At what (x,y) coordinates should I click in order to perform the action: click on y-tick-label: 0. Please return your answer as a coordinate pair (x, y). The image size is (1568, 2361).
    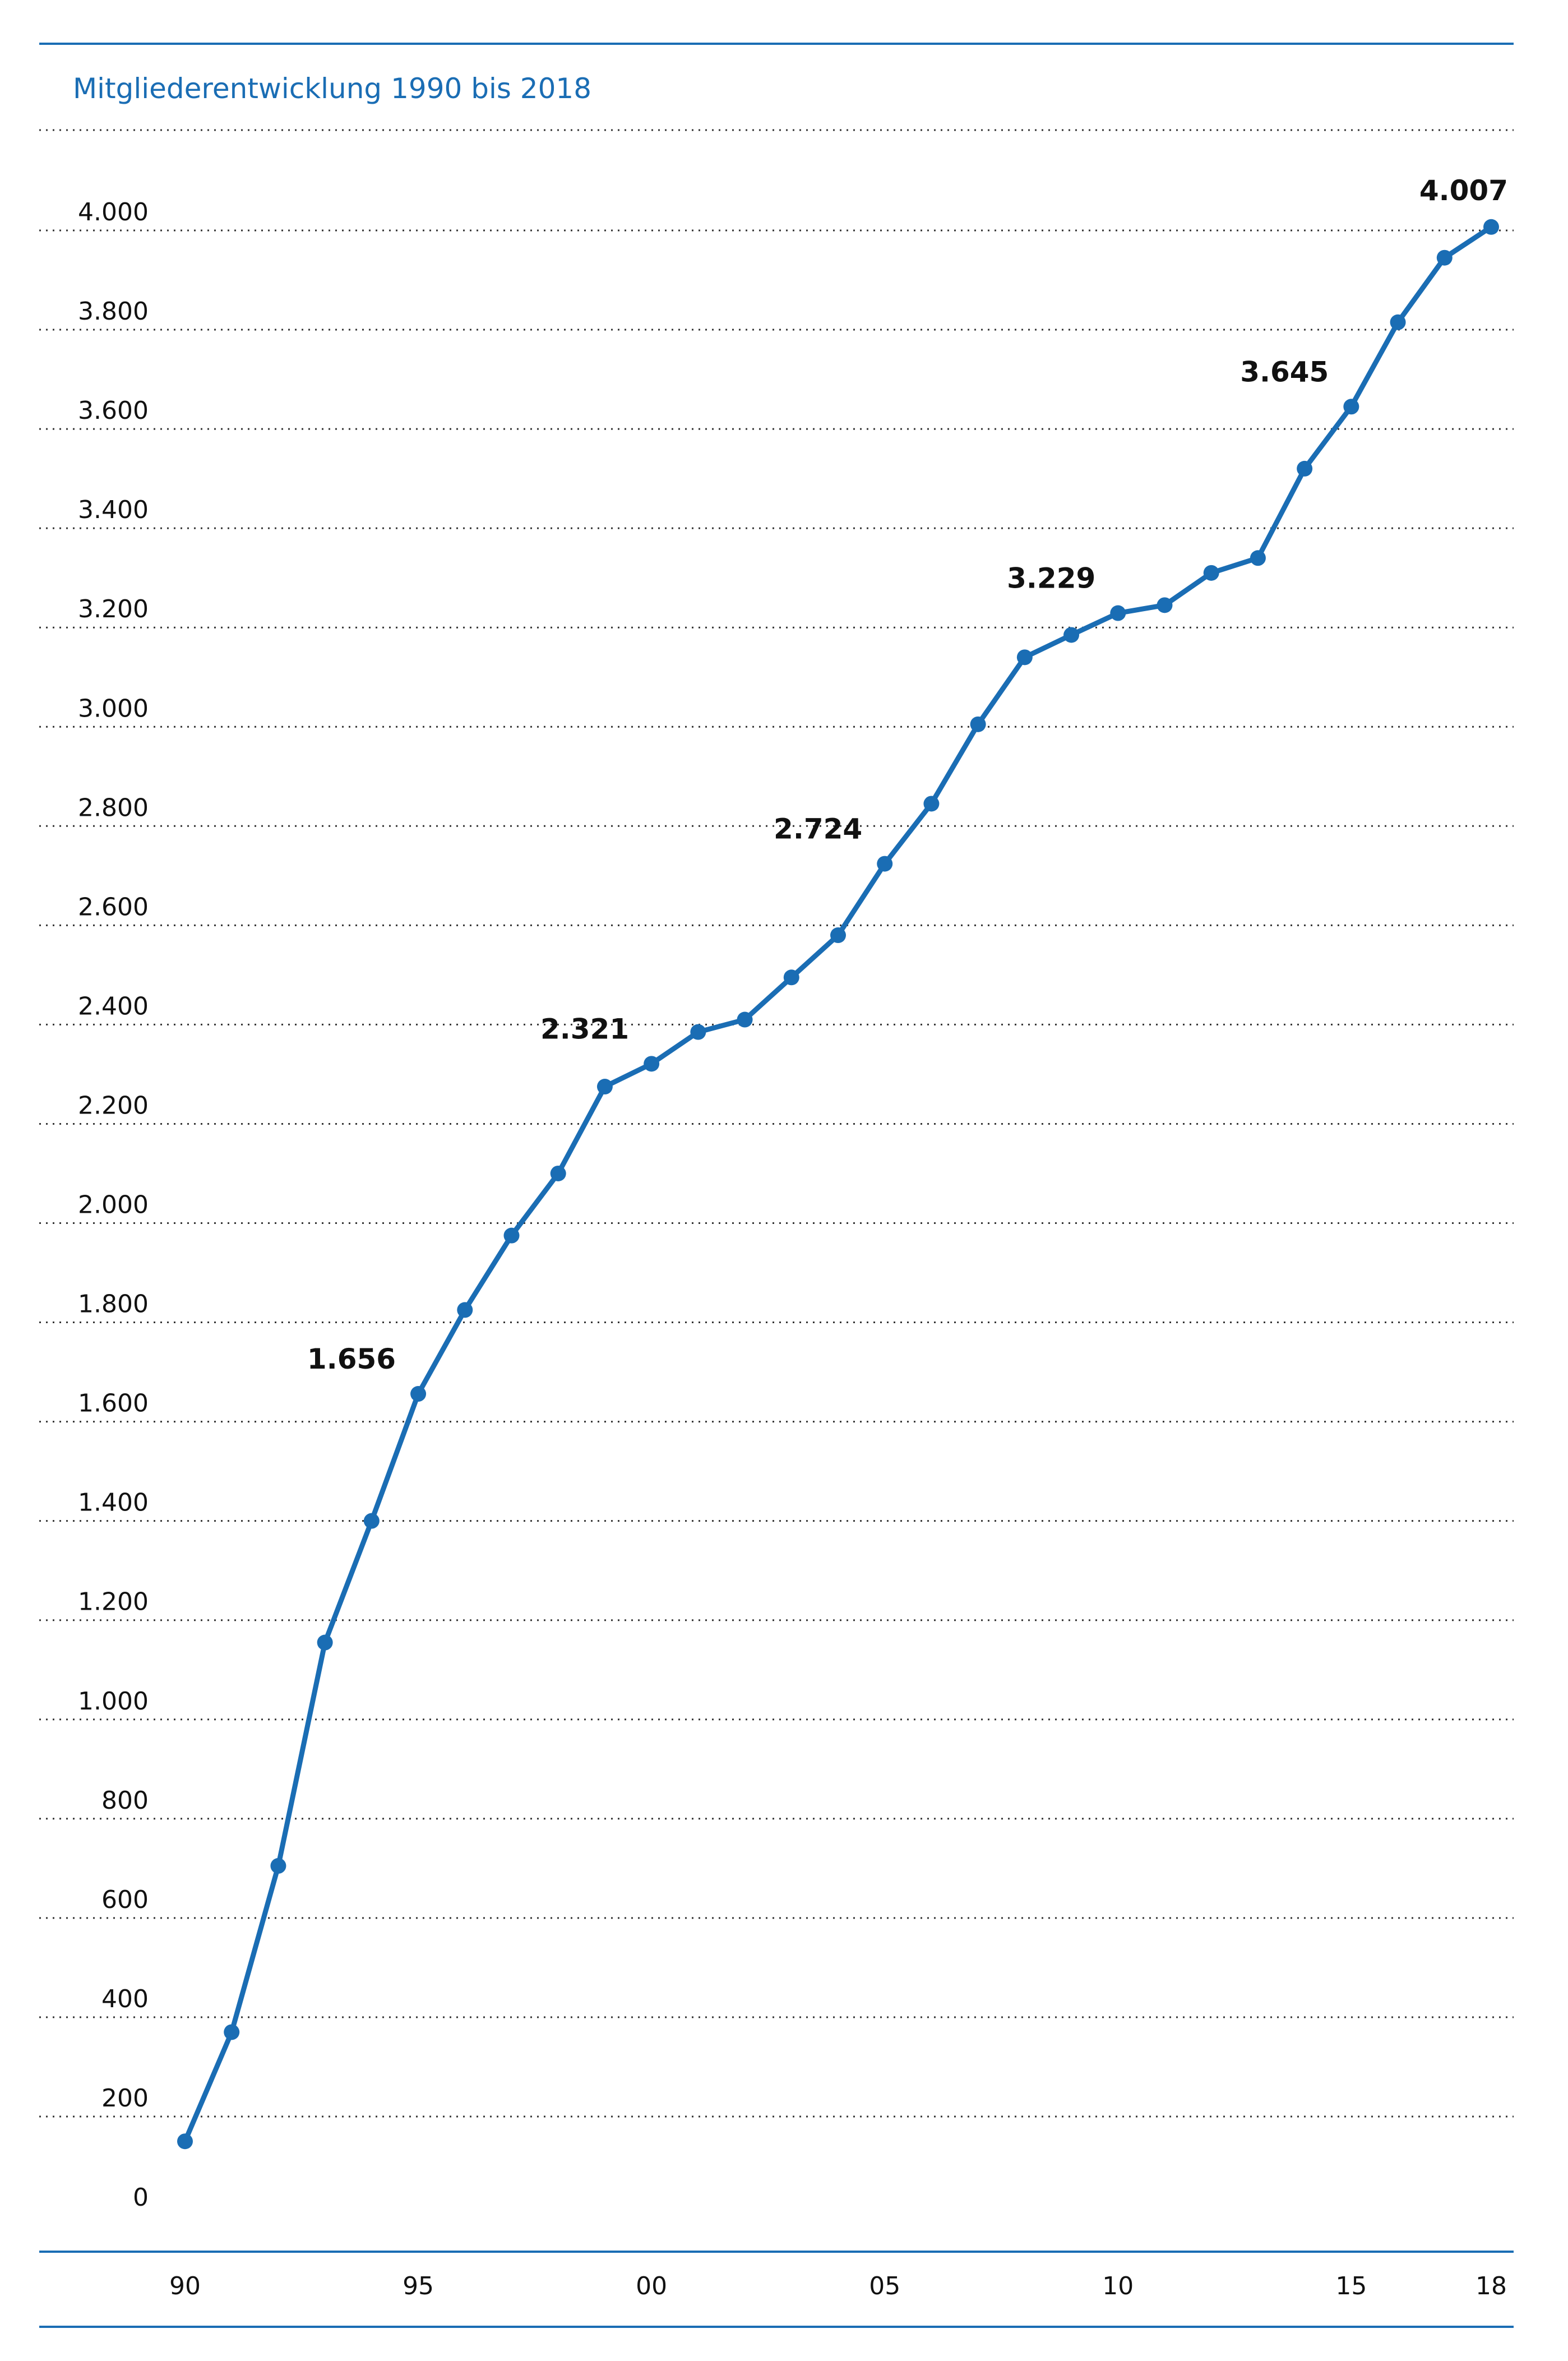
    Looking at the image, I should click on (141, 2197).